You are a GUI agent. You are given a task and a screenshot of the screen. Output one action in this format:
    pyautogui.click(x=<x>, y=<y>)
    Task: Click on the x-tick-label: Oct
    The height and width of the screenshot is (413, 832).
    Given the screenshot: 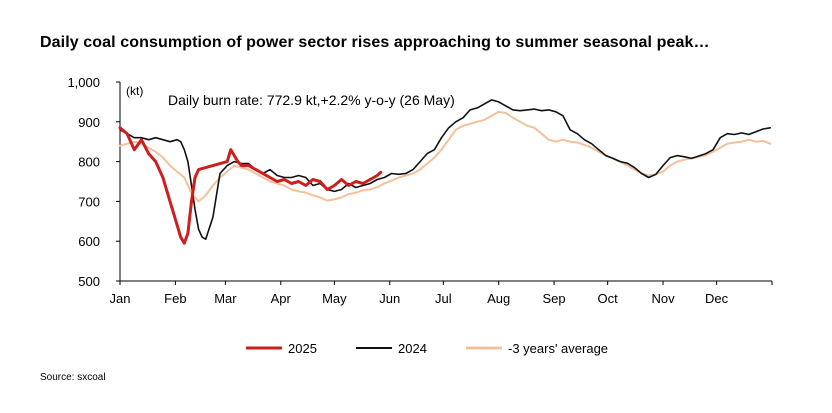 What is the action you would take?
    pyautogui.click(x=608, y=298)
    